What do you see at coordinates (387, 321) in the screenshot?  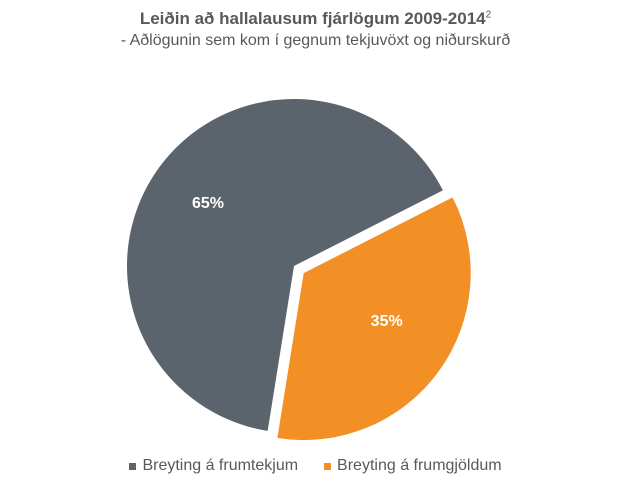 I see `data-label-1: 35%` at bounding box center [387, 321].